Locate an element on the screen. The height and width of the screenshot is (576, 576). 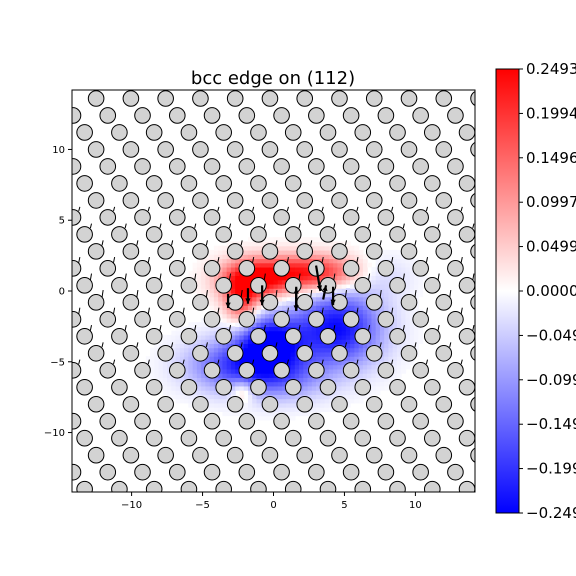
arrow-layer is located at coordinates (280, 288).